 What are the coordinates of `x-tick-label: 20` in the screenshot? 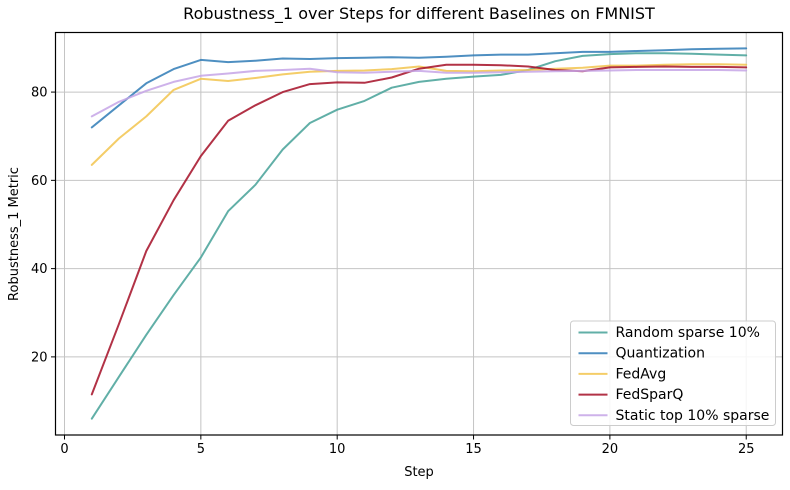 It's located at (610, 449).